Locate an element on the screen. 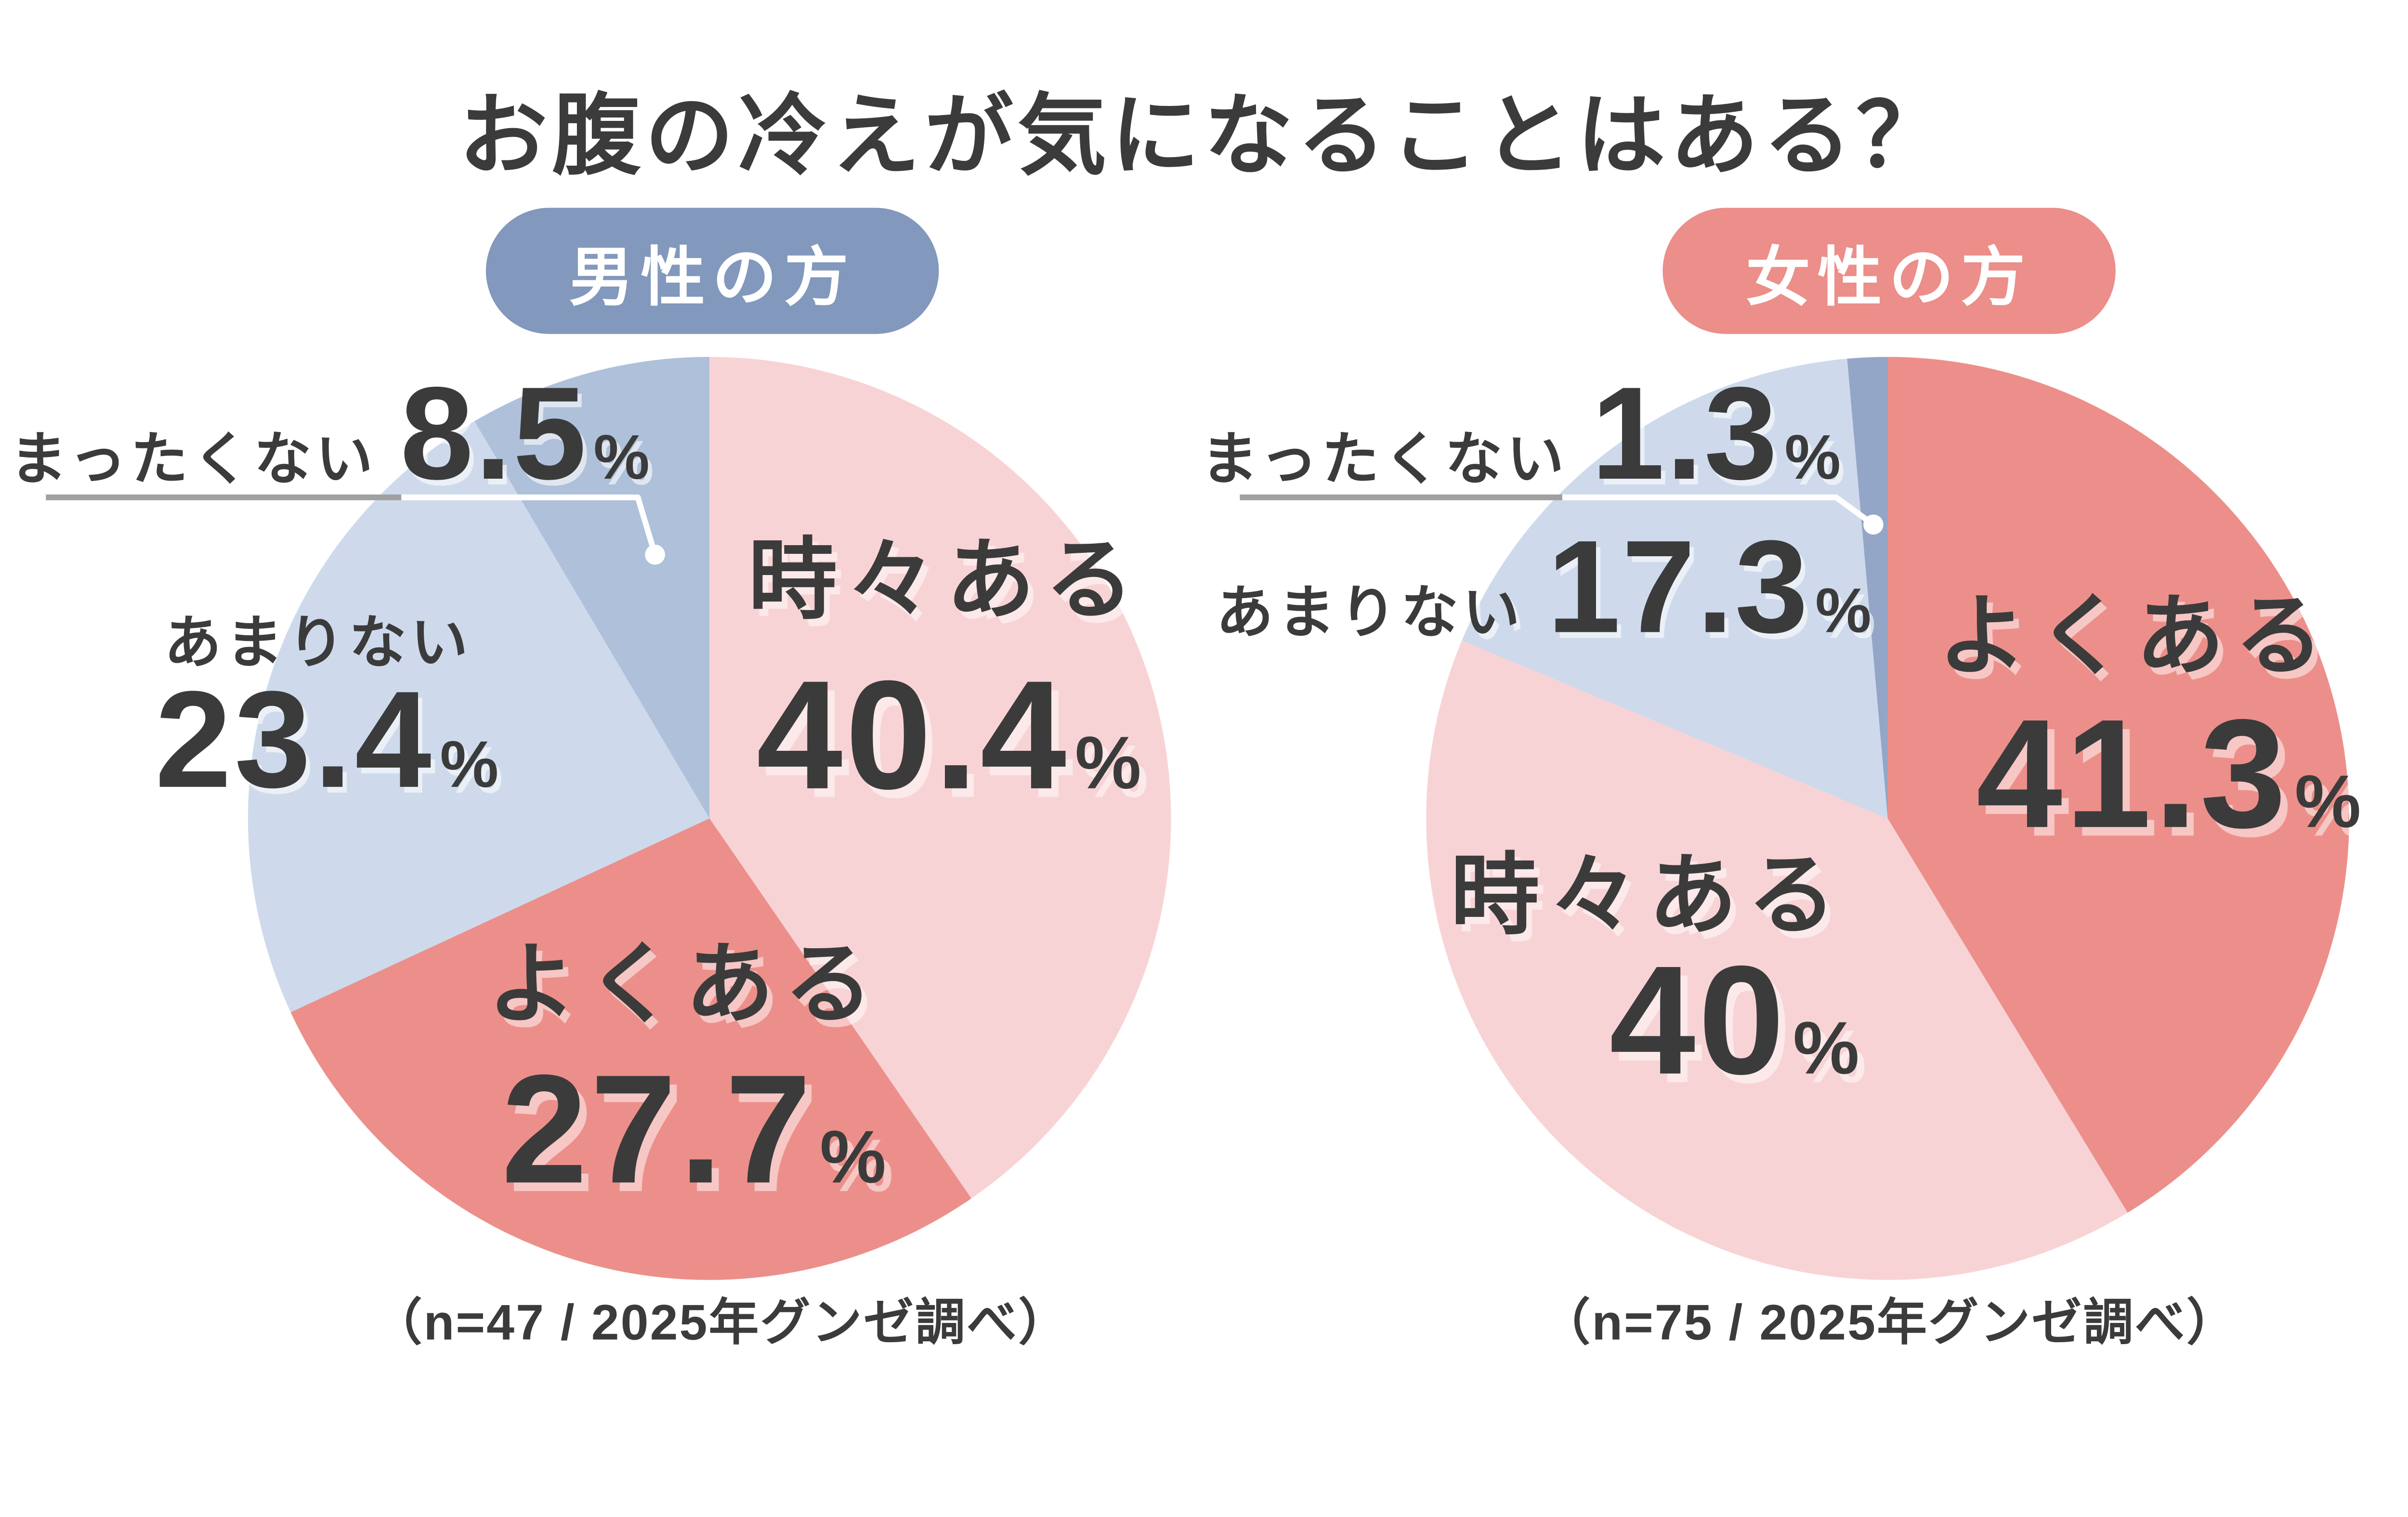  female-tokidoki-number: 40 is located at coordinates (1698, 1020).